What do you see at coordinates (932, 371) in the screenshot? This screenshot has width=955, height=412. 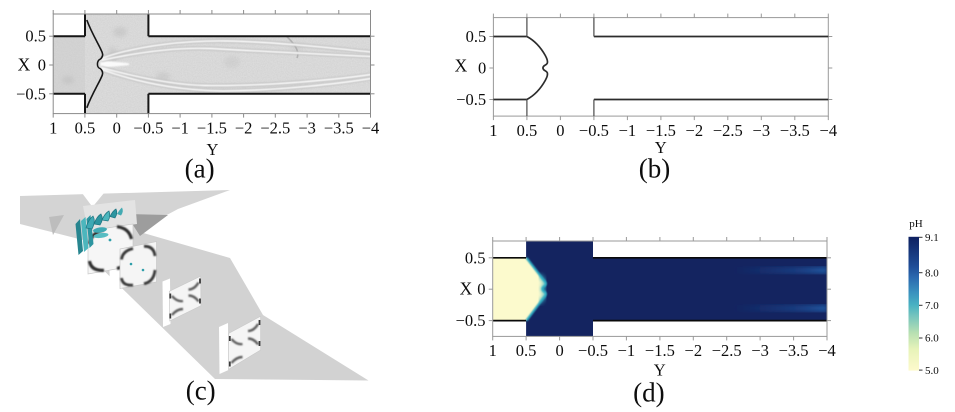 I see `svg-text: 5.0` at bounding box center [932, 371].